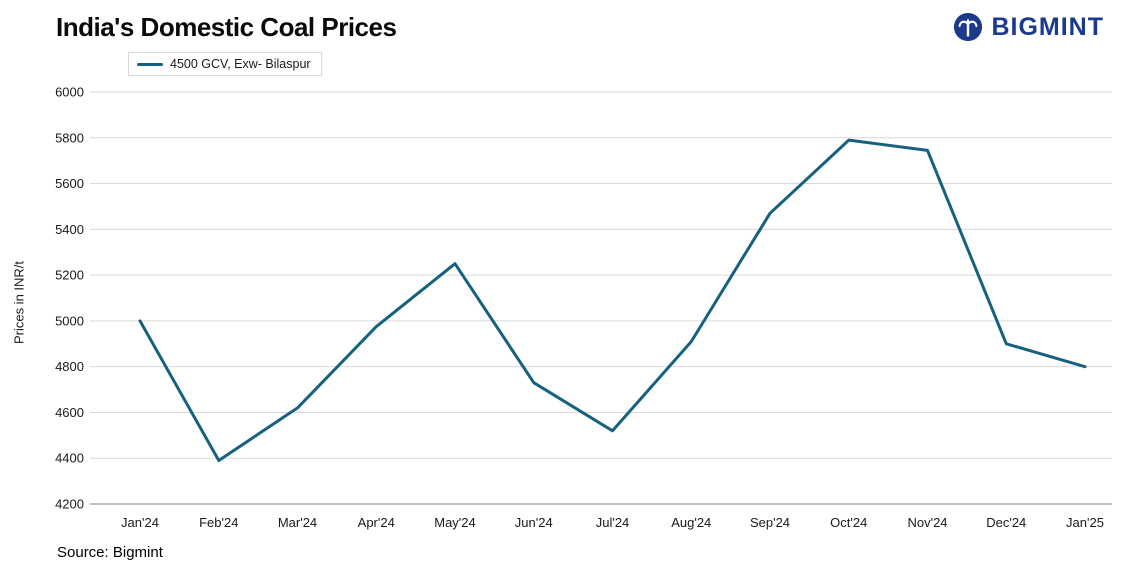 Image resolution: width=1132 pixels, height=577 pixels. I want to click on chart-title: India's Domestic Coal Prices, so click(226, 27).